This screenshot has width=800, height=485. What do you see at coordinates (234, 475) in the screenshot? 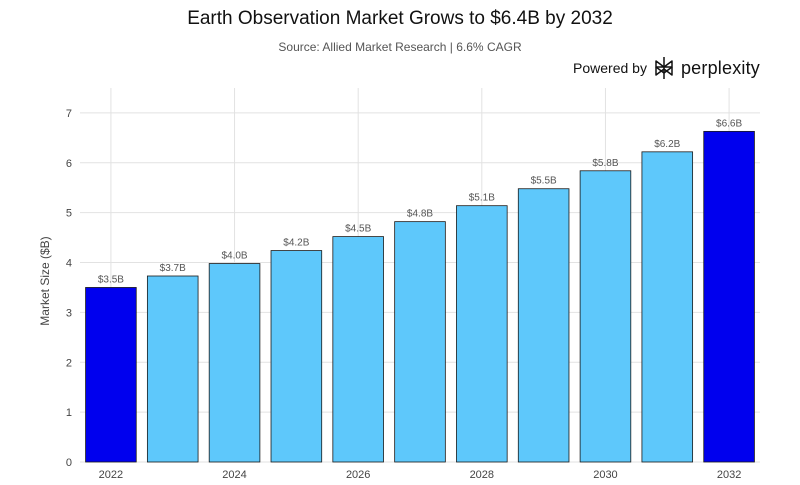
I see `x-tick-label: 2024` at bounding box center [234, 475].